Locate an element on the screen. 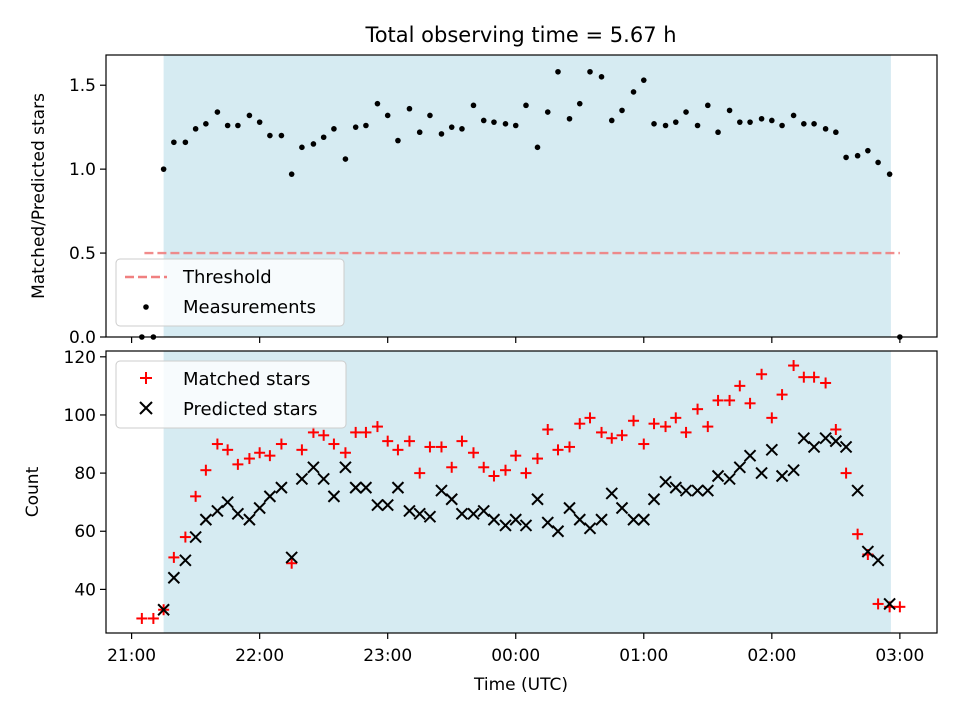  top-x-ticks is located at coordinates (516, 340).